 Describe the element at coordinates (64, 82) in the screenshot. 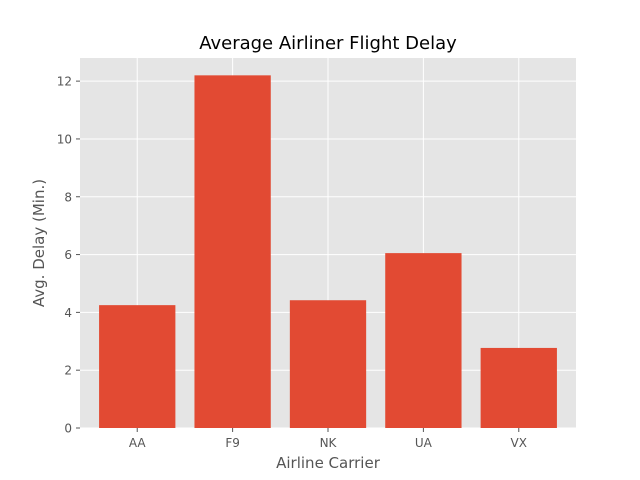

I see `y-tick-label: 12` at that location.